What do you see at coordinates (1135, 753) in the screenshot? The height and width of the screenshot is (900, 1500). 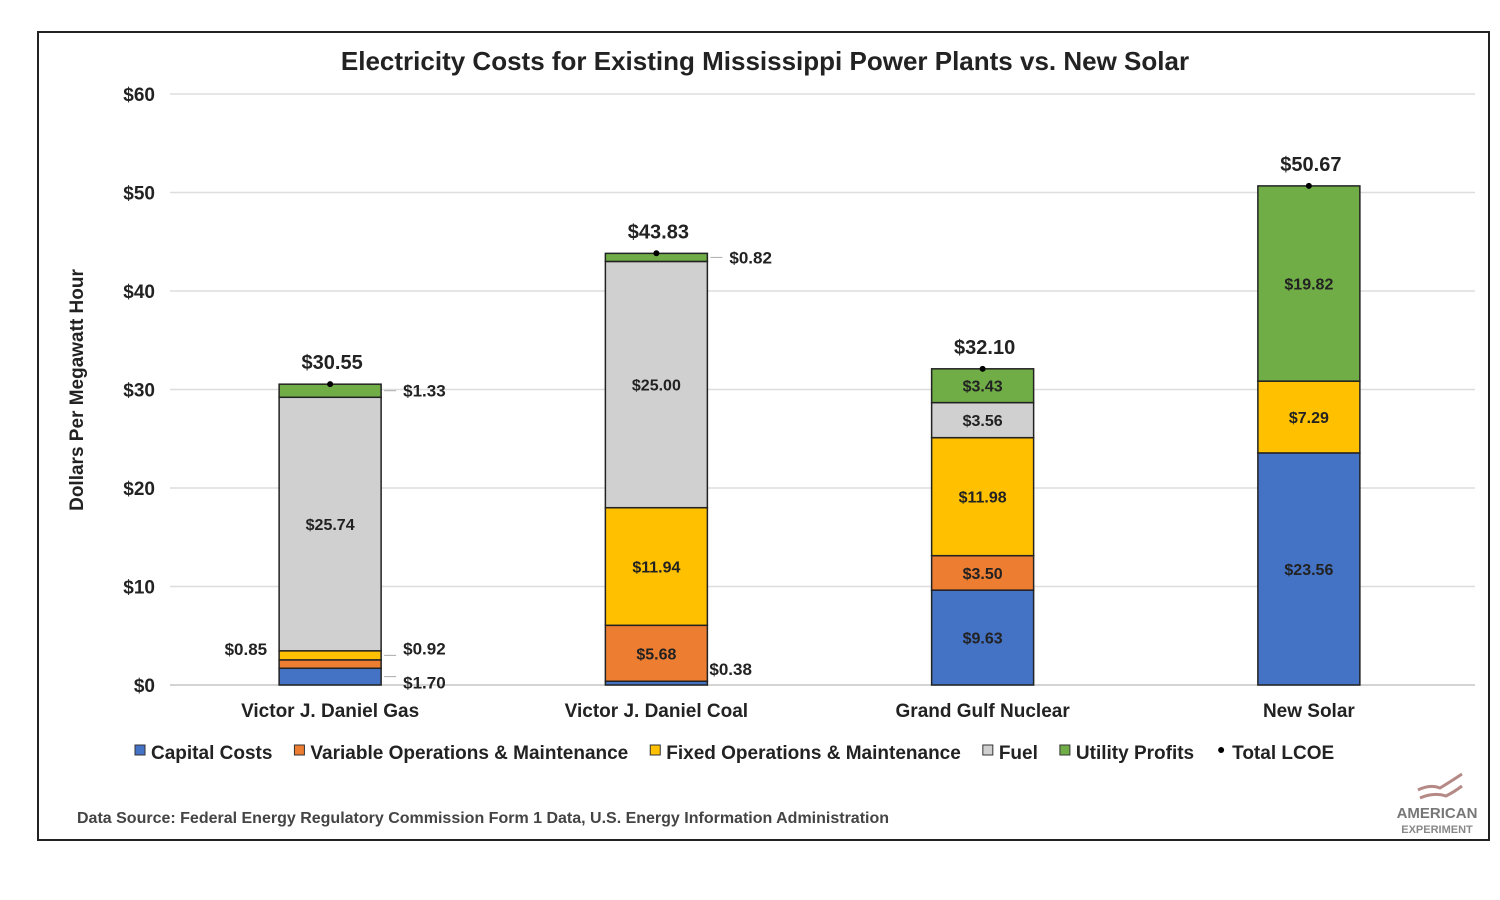 I see `legend-label: Utility Profits` at bounding box center [1135, 753].